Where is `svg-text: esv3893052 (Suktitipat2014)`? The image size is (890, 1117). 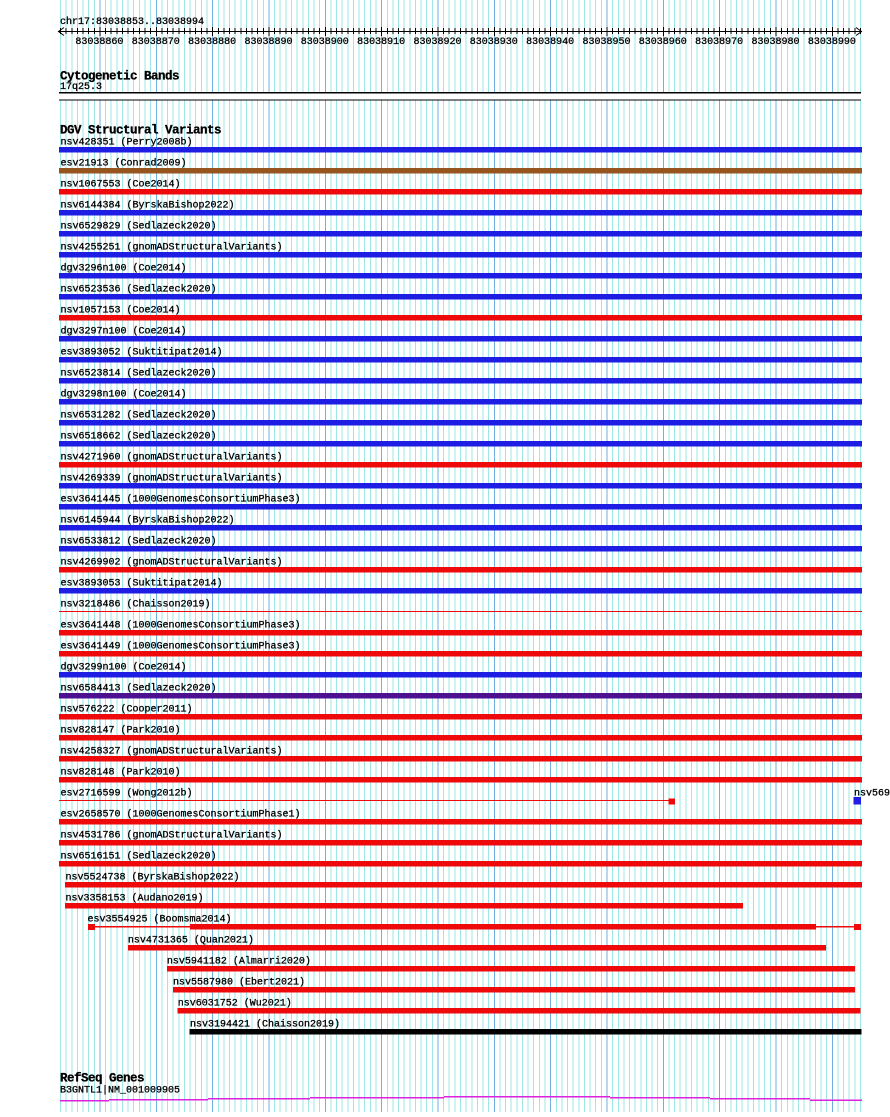 svg-text: esv3893052 (Suktitipat2014) is located at coordinates (142, 352).